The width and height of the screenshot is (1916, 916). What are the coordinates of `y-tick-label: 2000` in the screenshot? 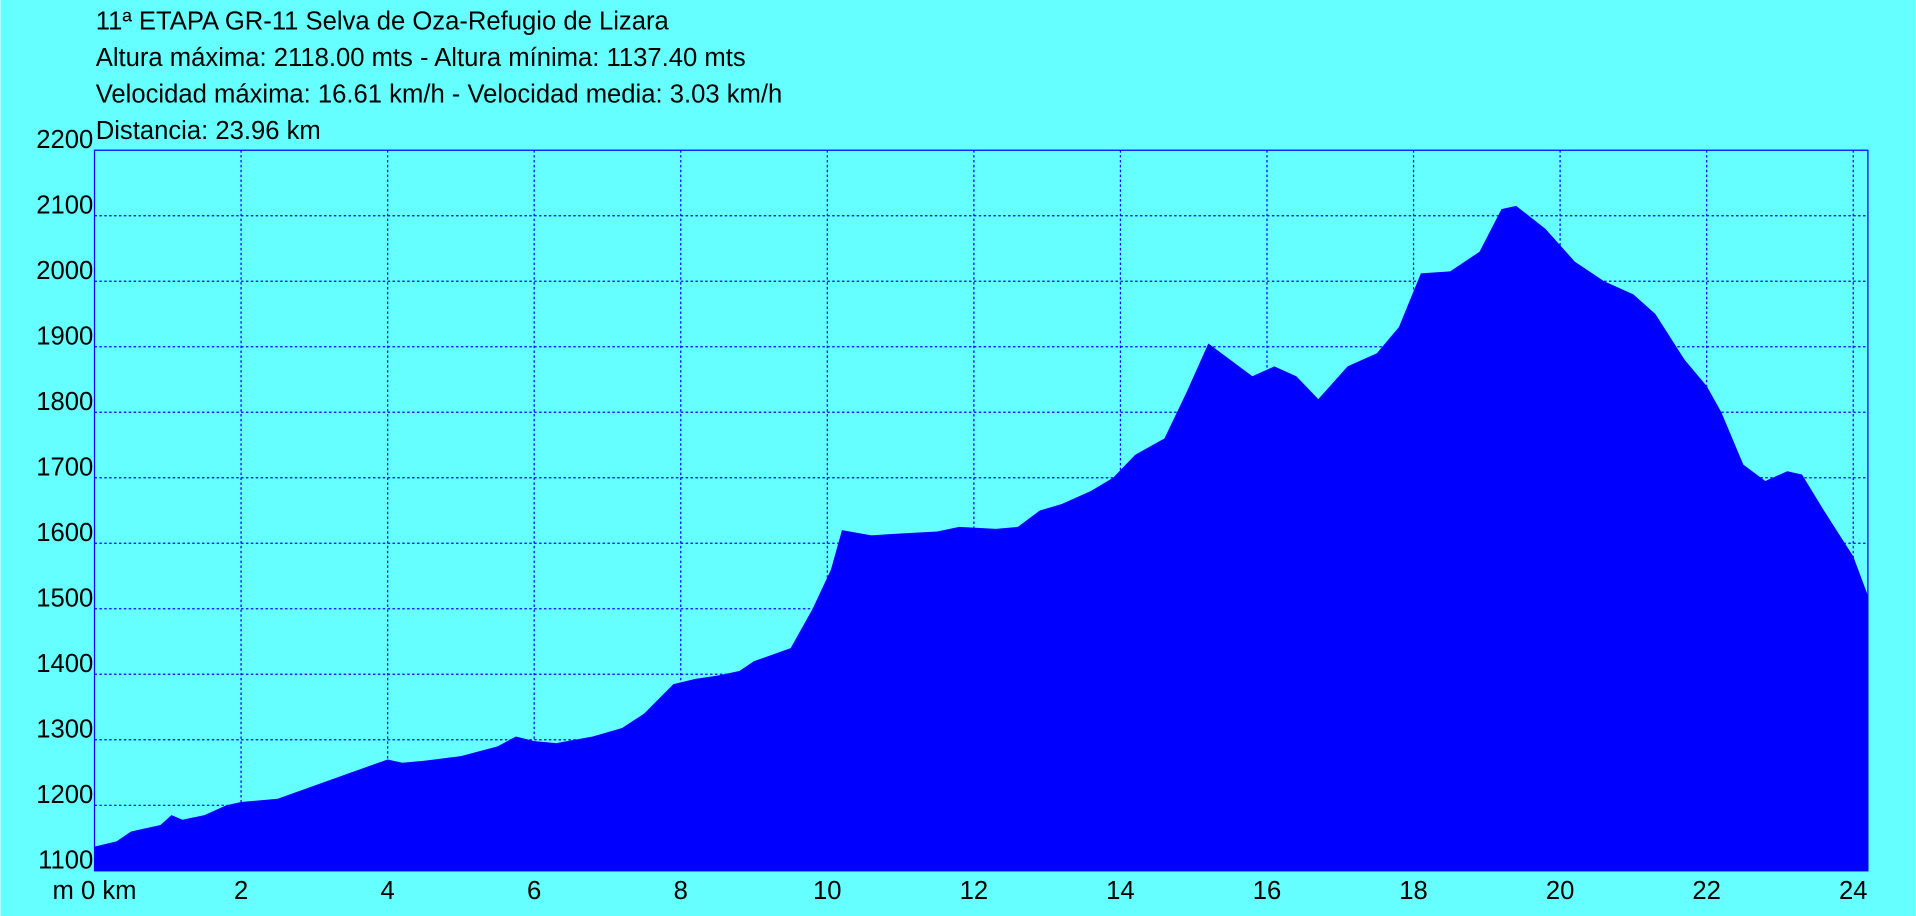 It's located at (64, 271).